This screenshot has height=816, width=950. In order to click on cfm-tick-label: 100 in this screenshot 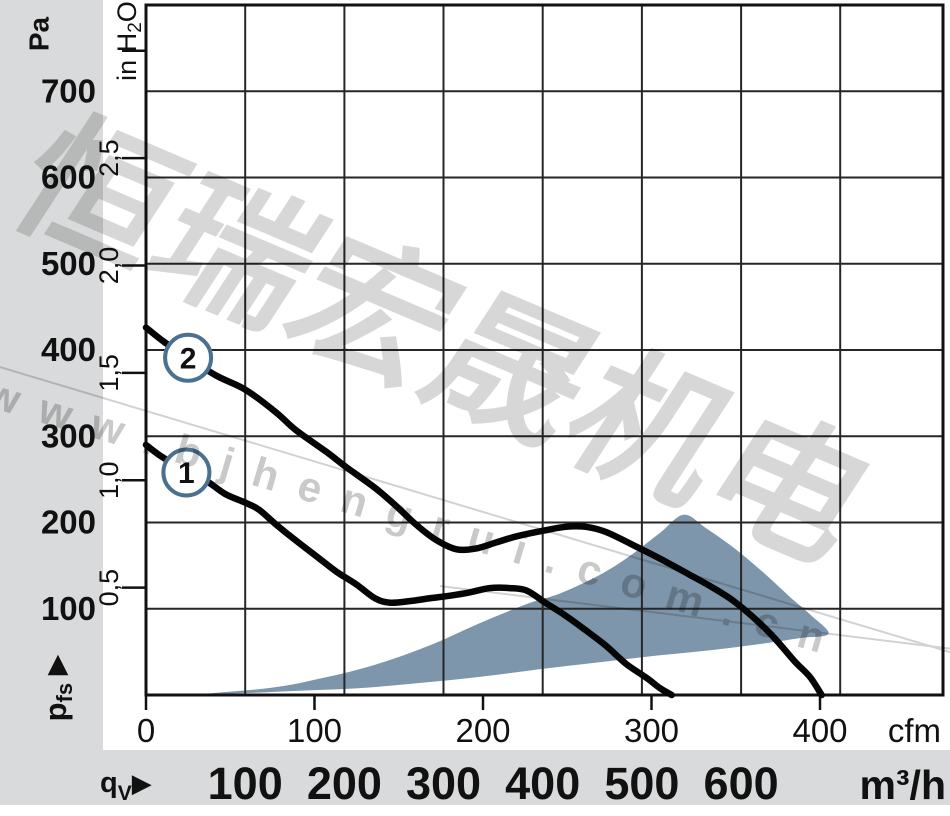, I will do `click(314, 730)`.